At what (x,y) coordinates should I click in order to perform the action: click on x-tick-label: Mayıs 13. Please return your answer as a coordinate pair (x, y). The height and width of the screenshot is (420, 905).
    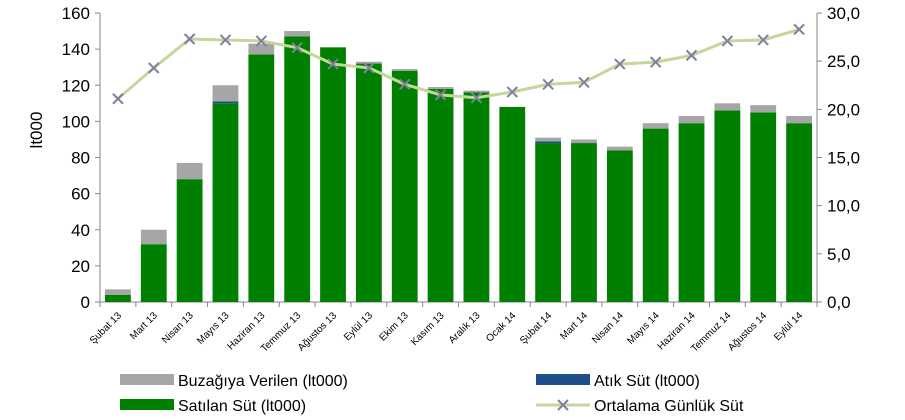
    Looking at the image, I should click on (213, 328).